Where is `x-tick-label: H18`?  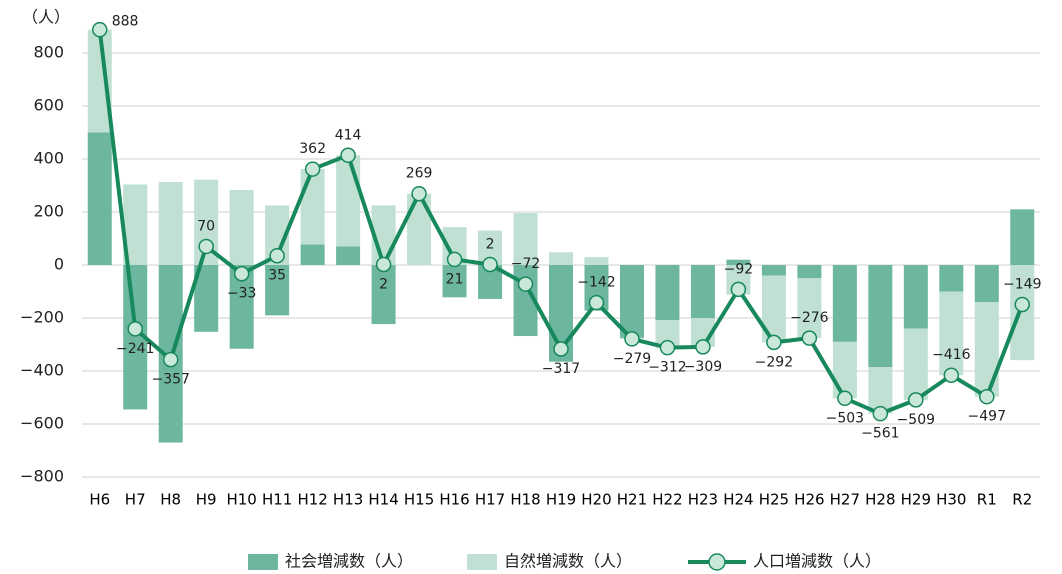 x-tick-label: H18 is located at coordinates (525, 500).